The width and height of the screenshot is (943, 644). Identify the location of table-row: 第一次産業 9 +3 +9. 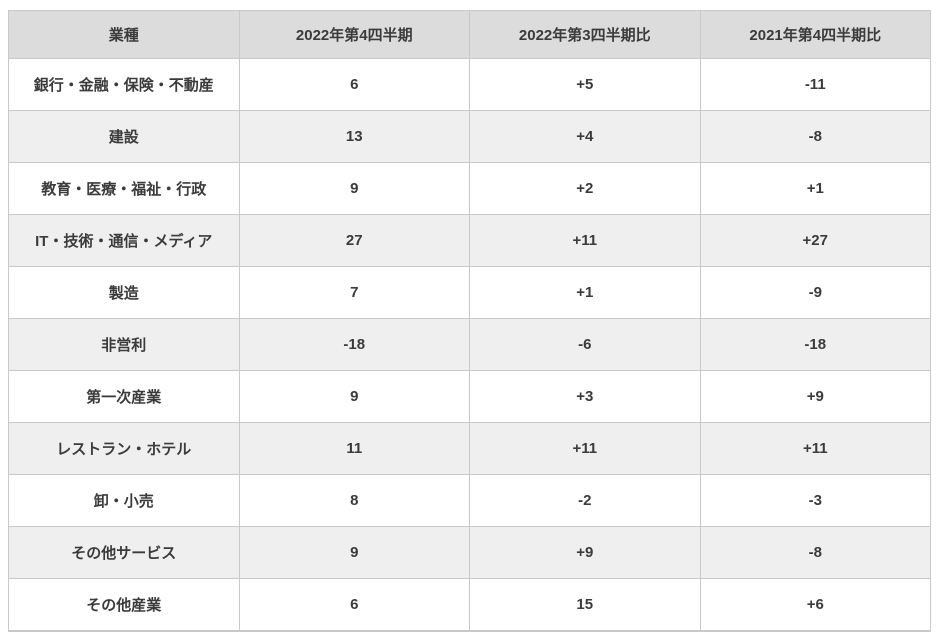
(469, 396).